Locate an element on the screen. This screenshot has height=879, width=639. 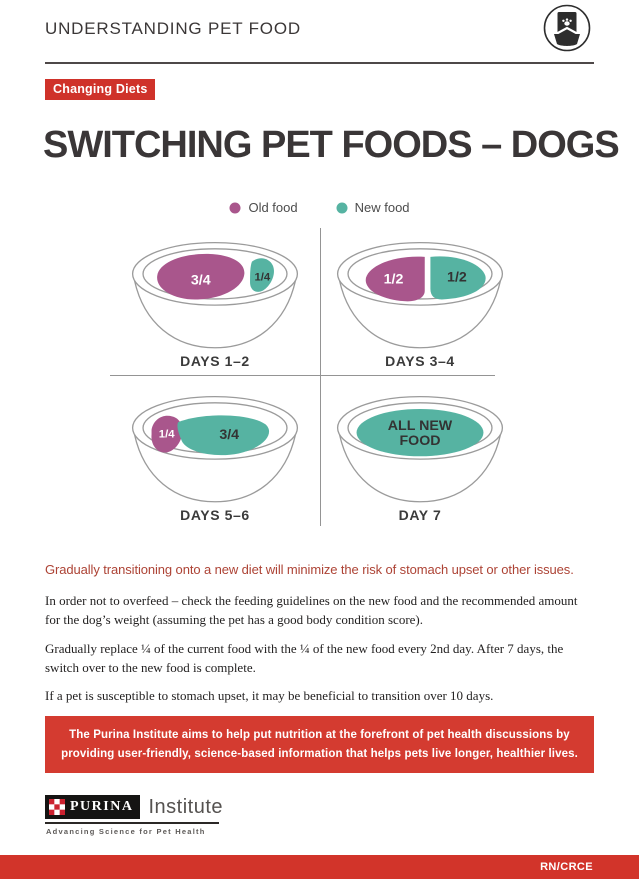
all-new-food-label-line1: ALL NEW is located at coordinates (420, 426).